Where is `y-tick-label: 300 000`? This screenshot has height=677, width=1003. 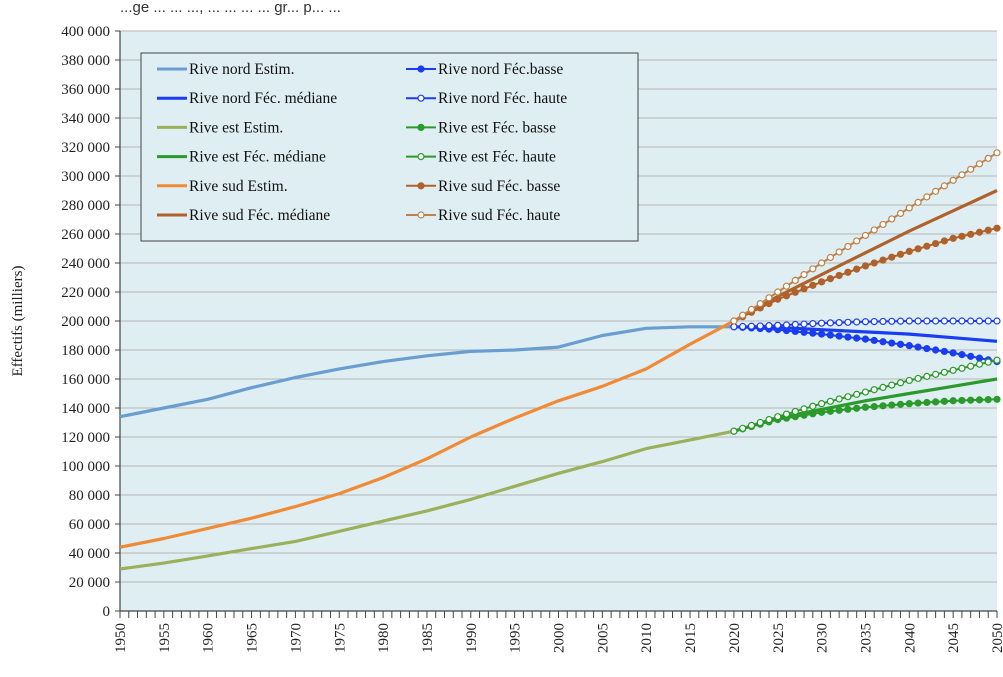
y-tick-label: 300 000 is located at coordinates (85, 177).